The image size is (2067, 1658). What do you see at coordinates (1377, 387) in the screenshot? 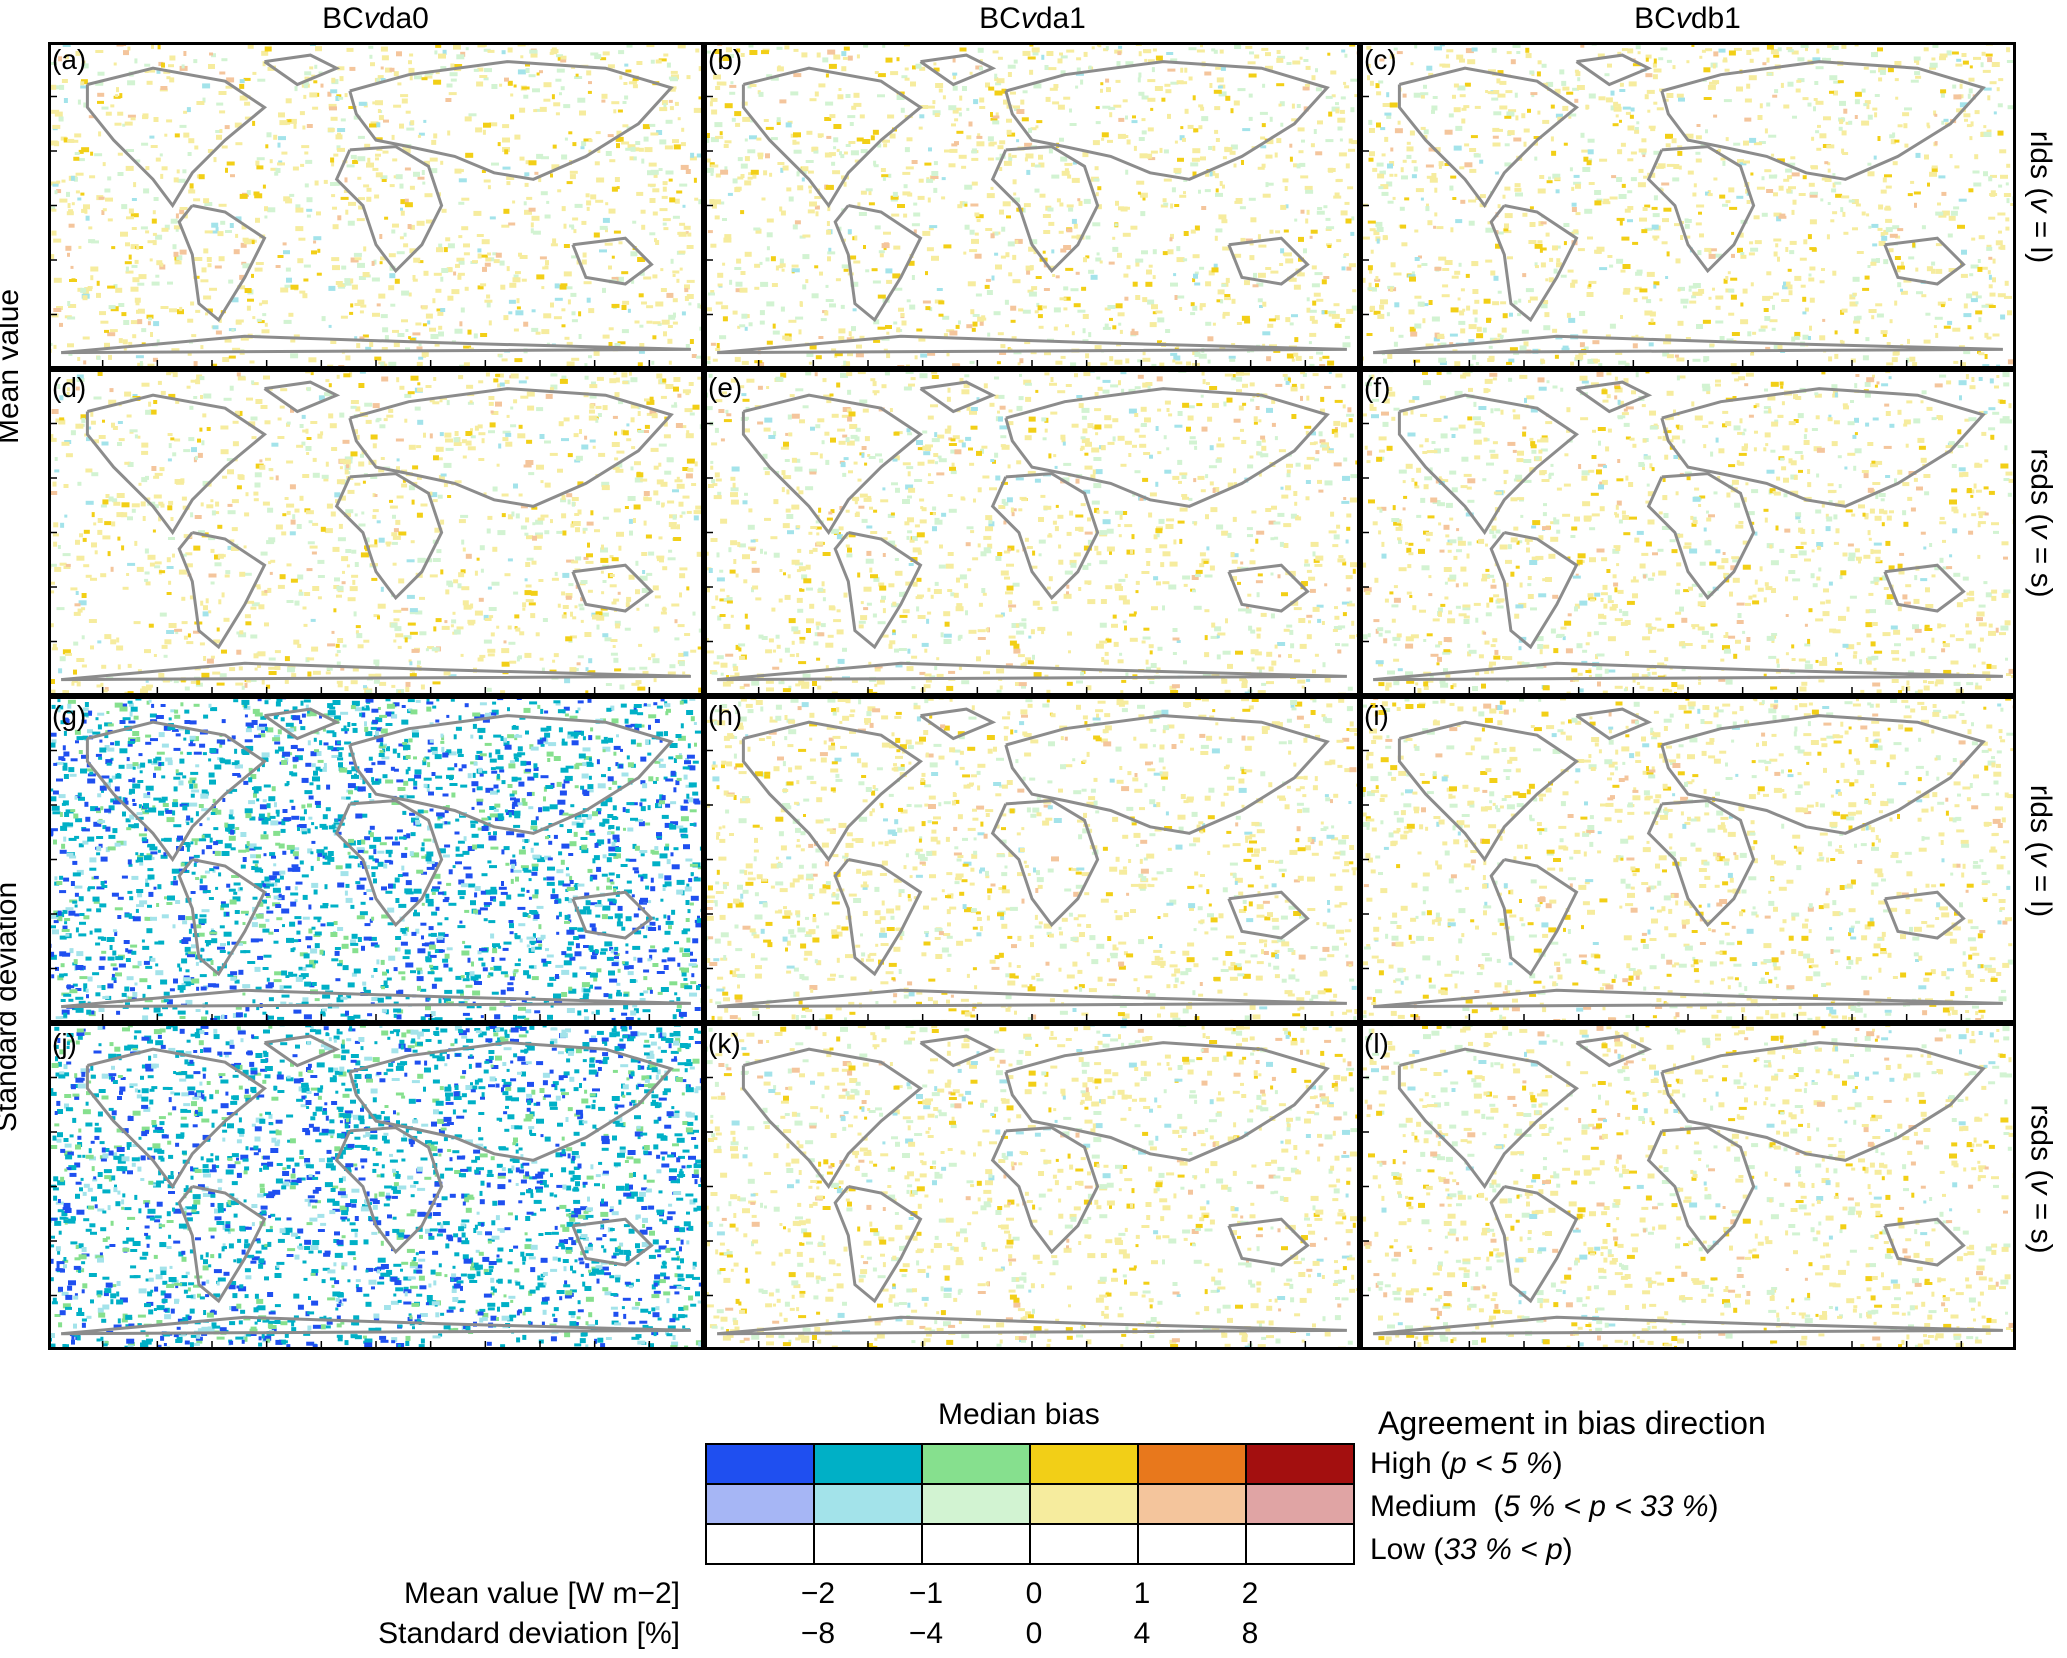
I see `panel-tag-f: (f)` at bounding box center [1377, 387].